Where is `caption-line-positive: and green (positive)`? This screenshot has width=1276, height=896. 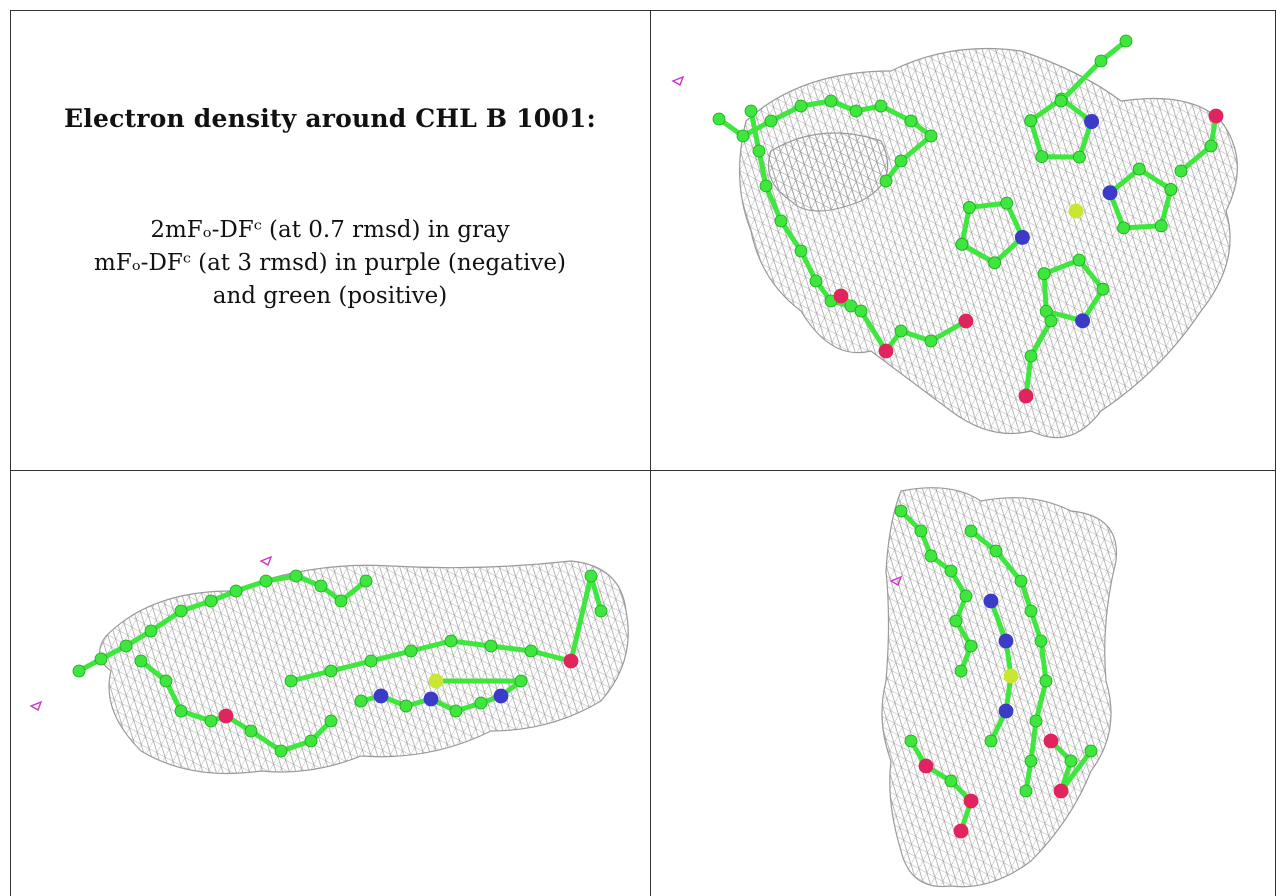
caption-line-positive: and green (positive) is located at coordinates (330, 296).